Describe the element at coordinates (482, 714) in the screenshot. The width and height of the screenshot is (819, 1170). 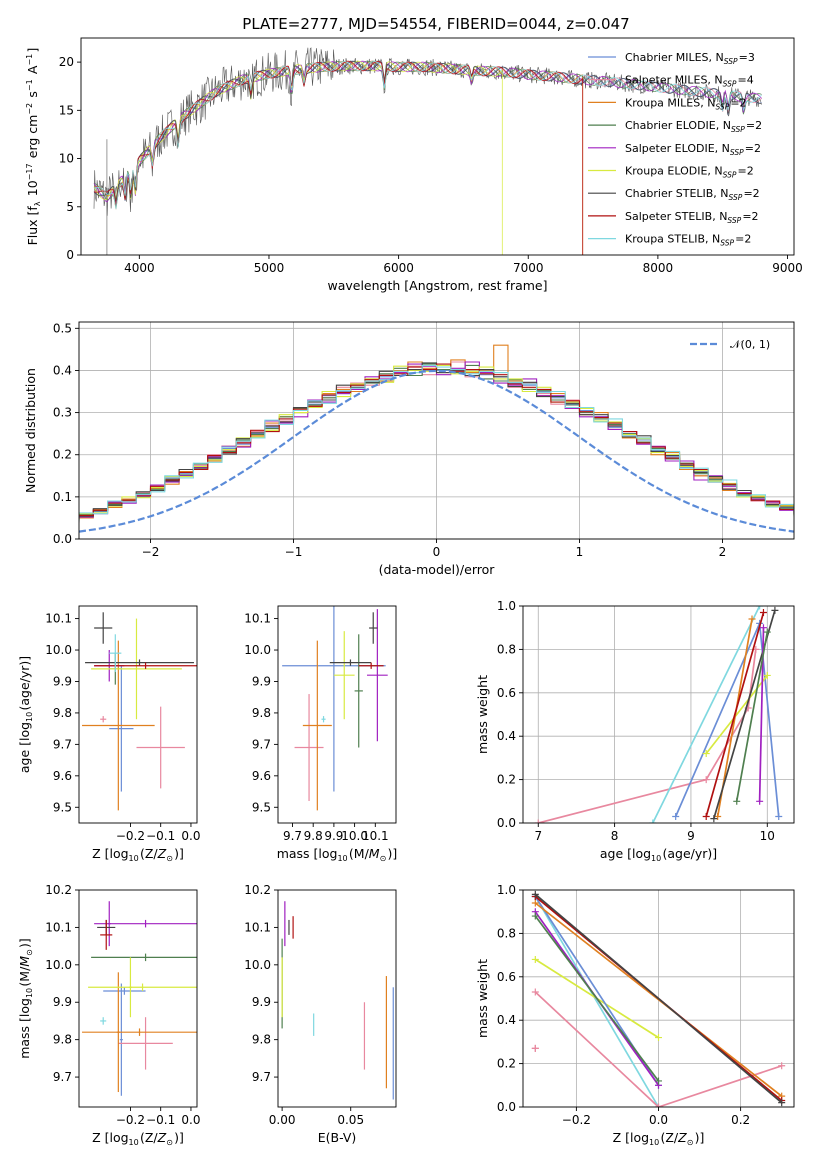
I see `y-axis-label: mass weight` at that location.